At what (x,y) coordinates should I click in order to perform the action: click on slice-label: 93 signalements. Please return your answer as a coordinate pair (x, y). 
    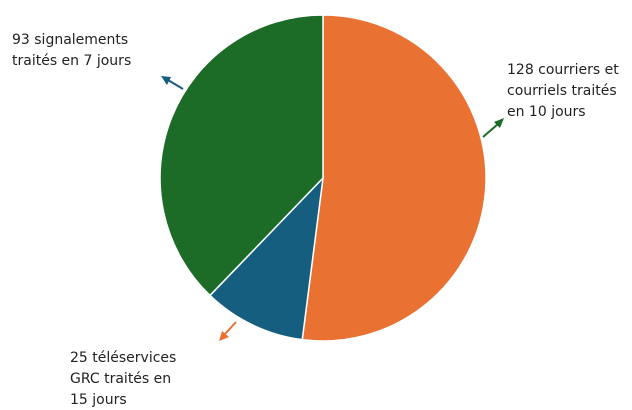
    Looking at the image, I should click on (70, 40).